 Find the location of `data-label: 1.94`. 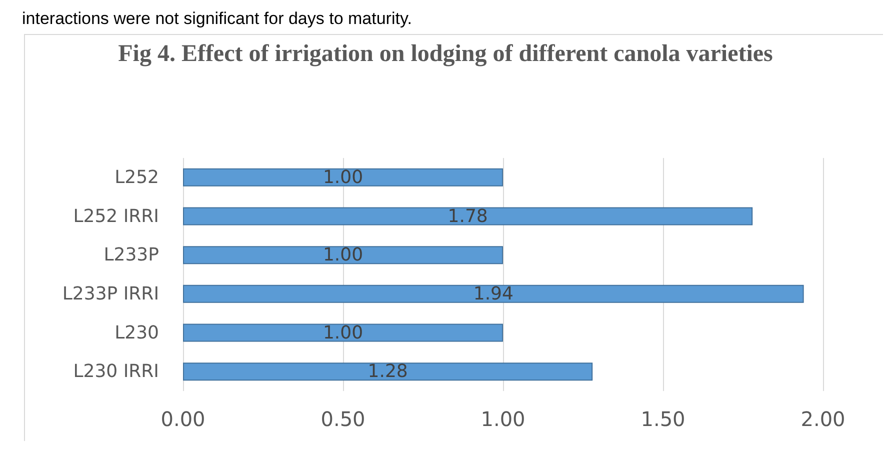

data-label: 1.94 is located at coordinates (493, 293).